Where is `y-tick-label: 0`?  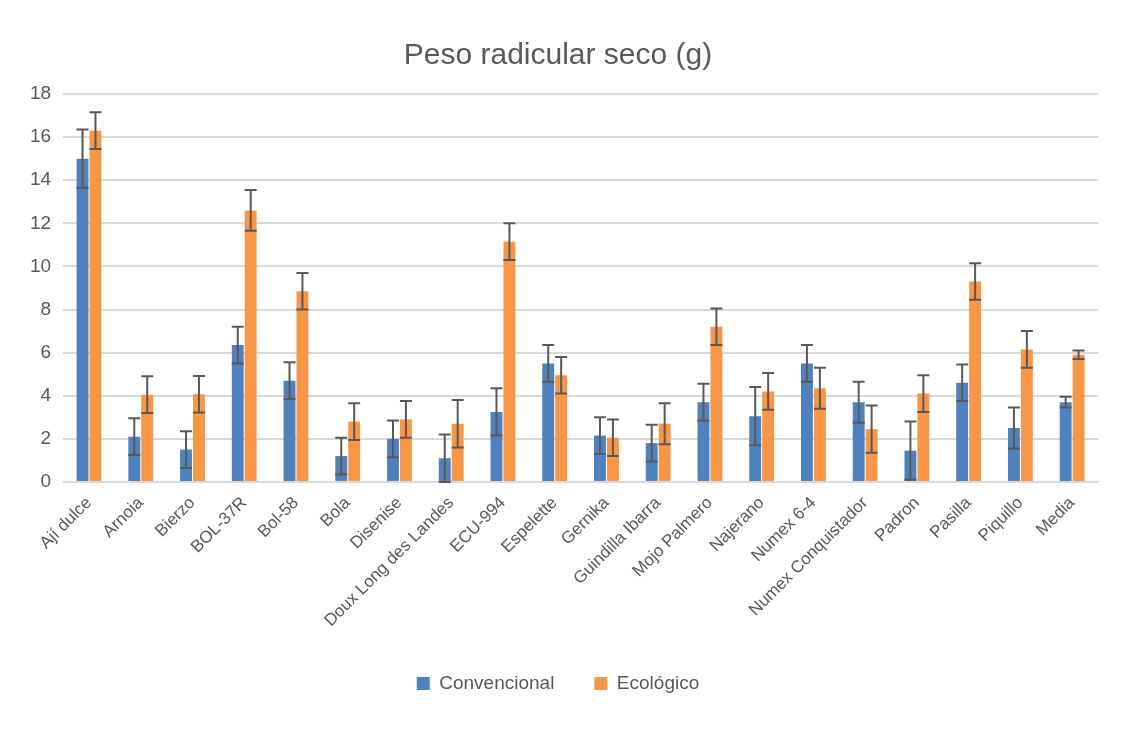
y-tick-label: 0 is located at coordinates (46, 481).